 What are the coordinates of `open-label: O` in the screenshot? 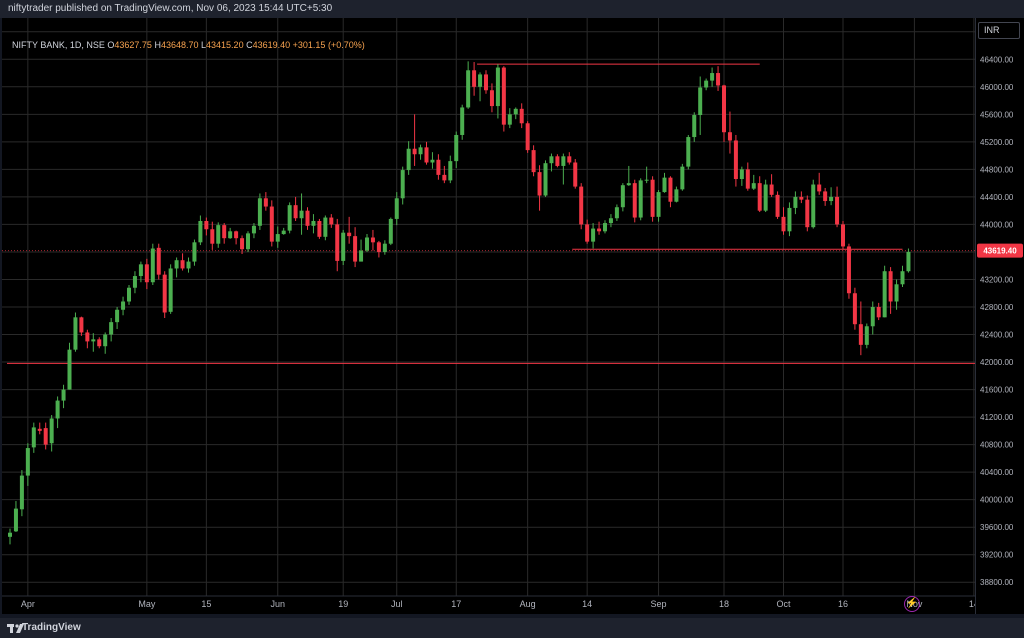 It's located at (111, 45).